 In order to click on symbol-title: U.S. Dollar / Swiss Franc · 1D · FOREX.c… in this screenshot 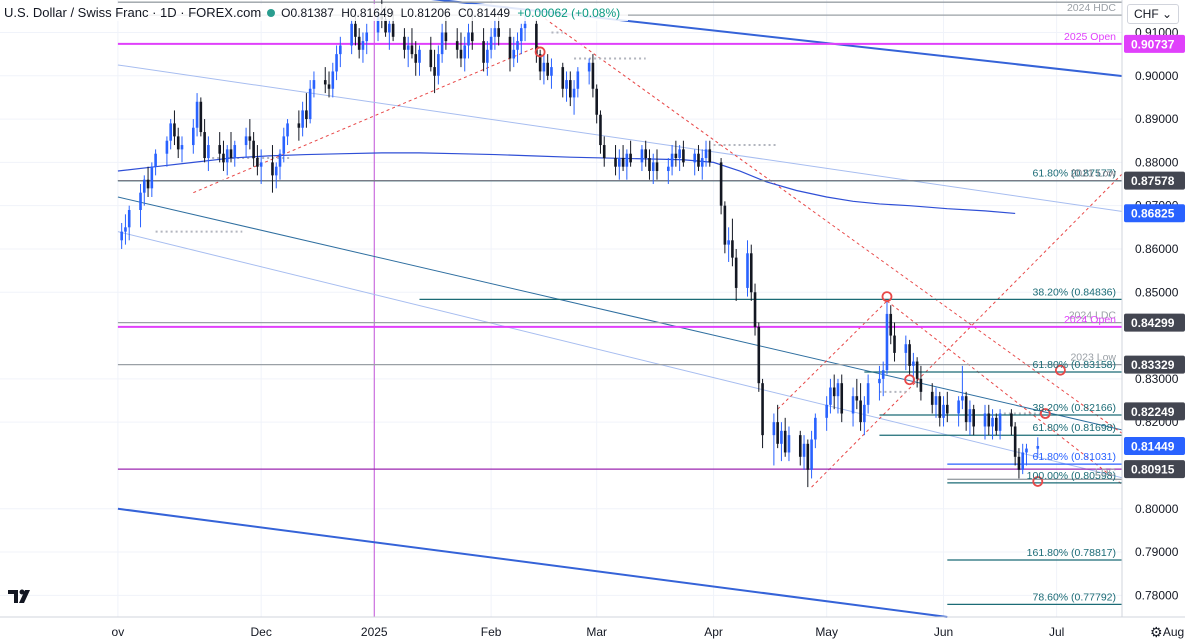, I will do `click(133, 12)`.